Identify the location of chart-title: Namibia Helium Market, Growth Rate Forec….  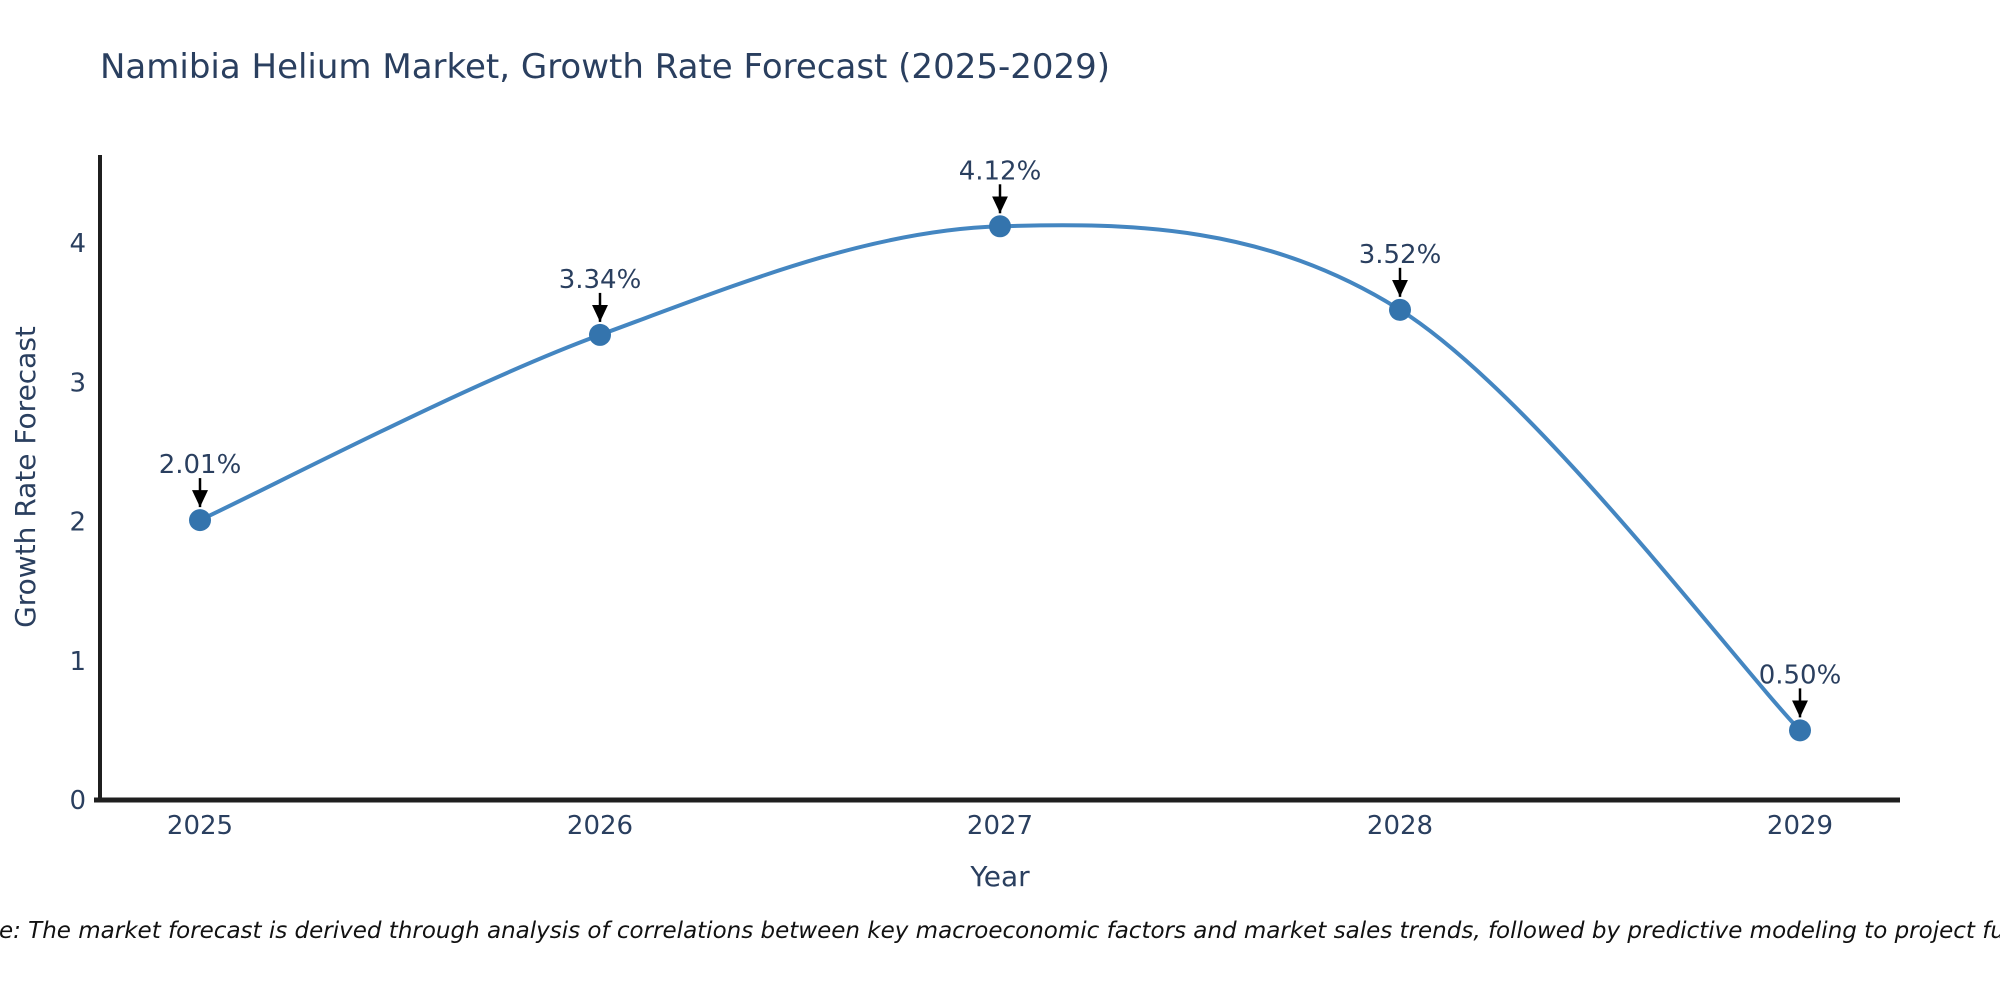
(605, 67).